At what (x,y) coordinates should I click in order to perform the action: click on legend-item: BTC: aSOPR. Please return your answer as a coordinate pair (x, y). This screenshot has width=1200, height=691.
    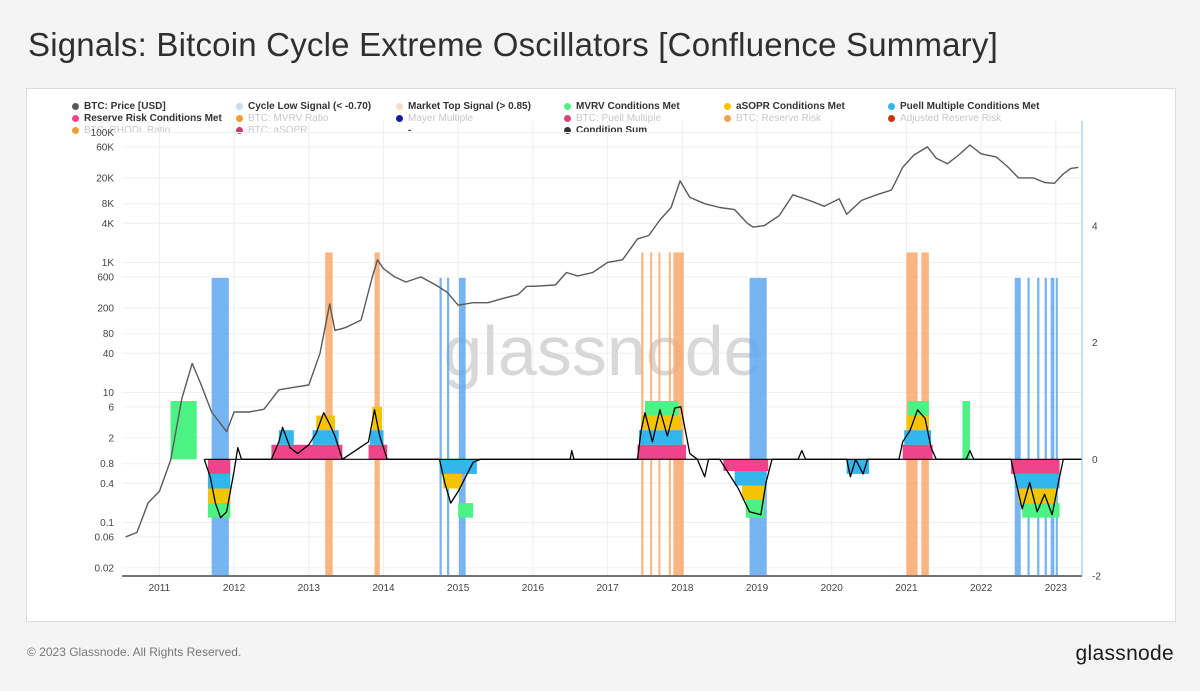
    Looking at the image, I should click on (271, 130).